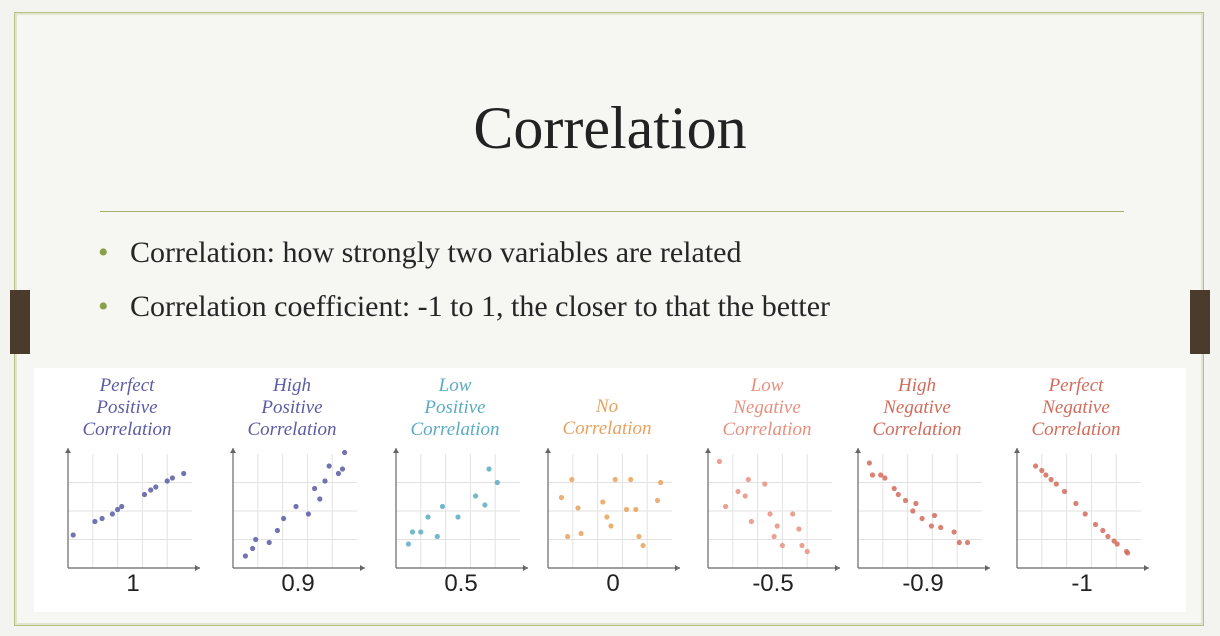  Describe the element at coordinates (917, 385) in the screenshot. I see `chart-label-line: High` at that location.